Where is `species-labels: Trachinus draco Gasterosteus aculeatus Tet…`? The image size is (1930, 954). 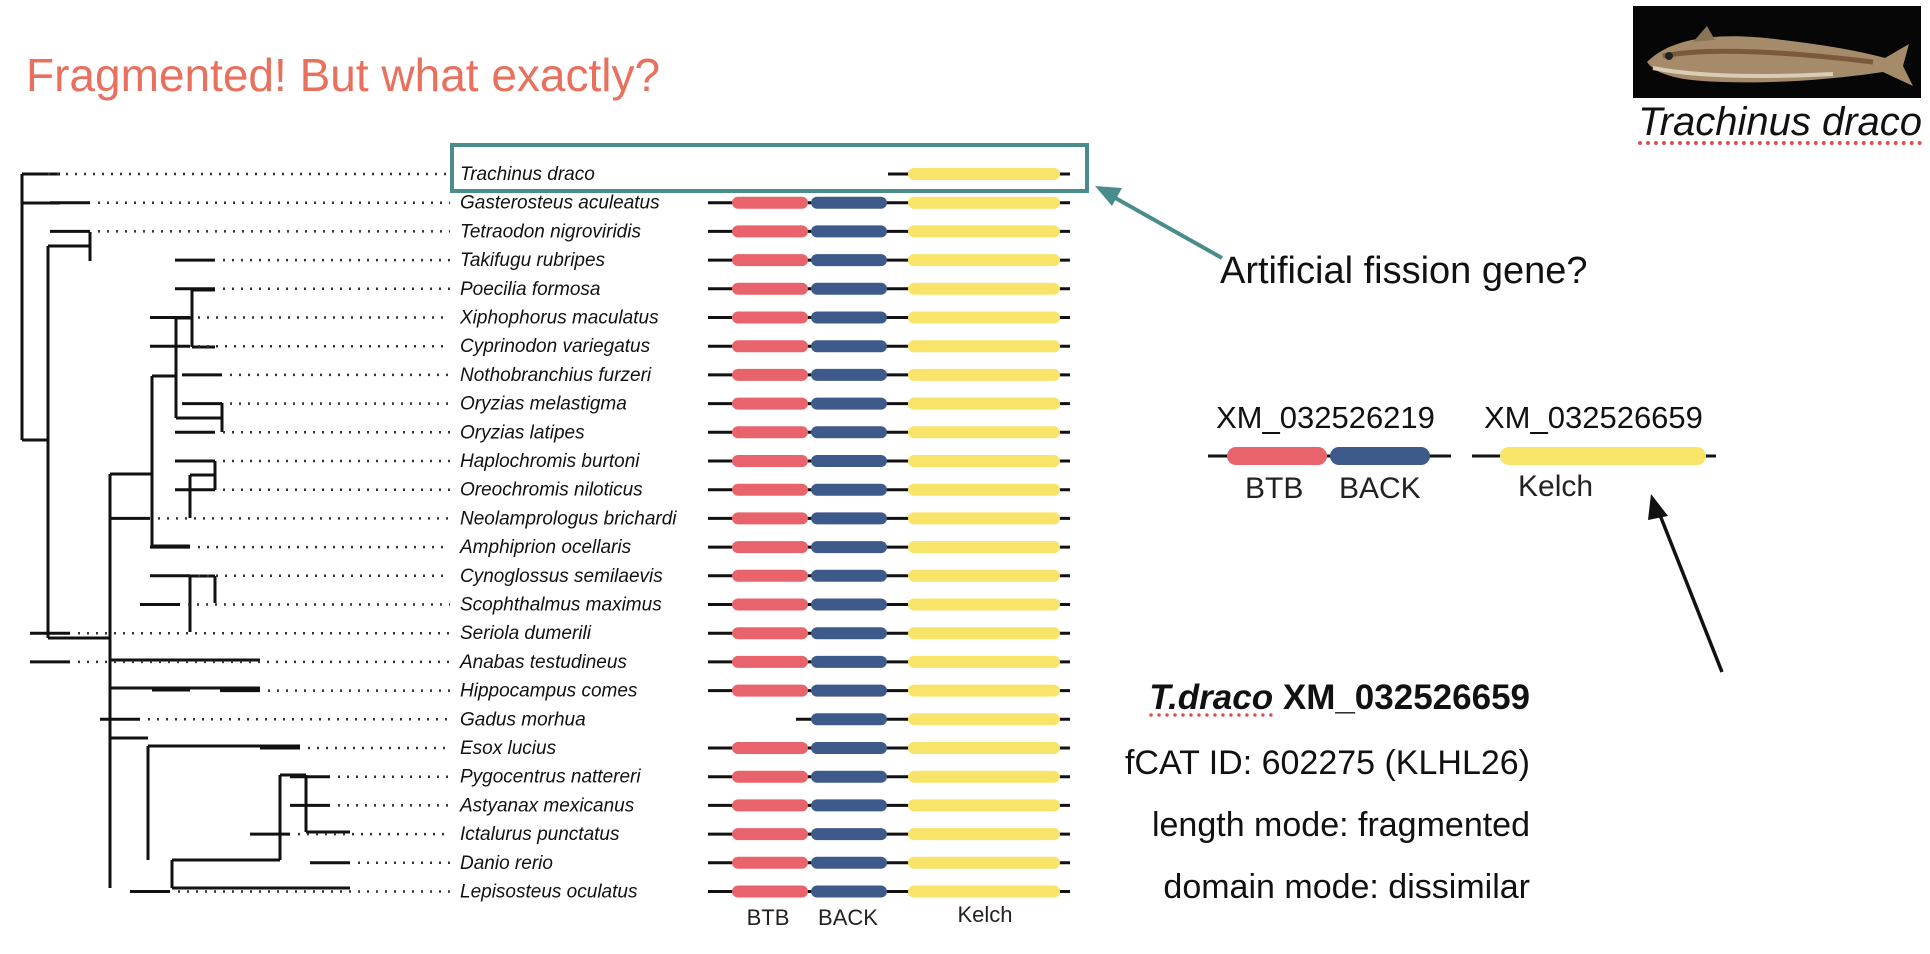
species-labels: Trachinus draco Gasterosteus aculeatus Tet… is located at coordinates (568, 533).